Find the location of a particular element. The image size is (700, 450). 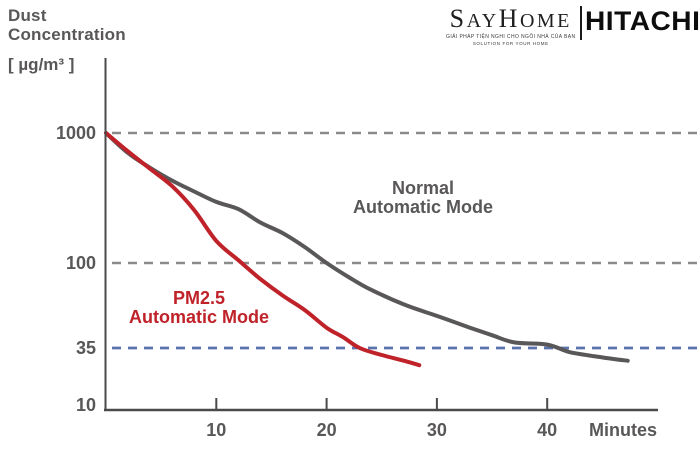

y-axis-title: Dust Concentration is located at coordinates (67, 25).